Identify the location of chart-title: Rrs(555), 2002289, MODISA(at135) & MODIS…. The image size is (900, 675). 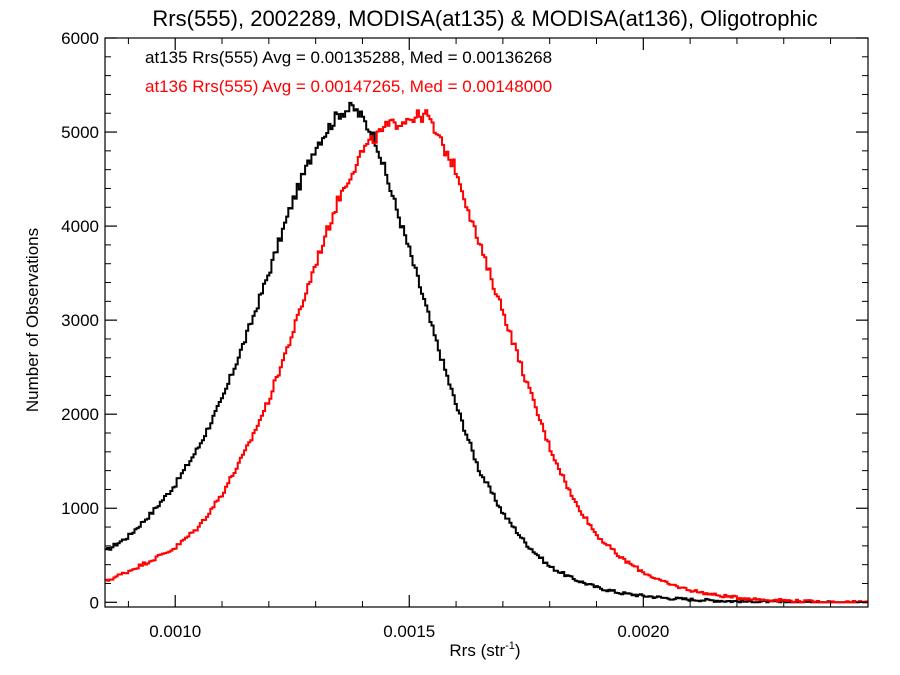
(484, 18).